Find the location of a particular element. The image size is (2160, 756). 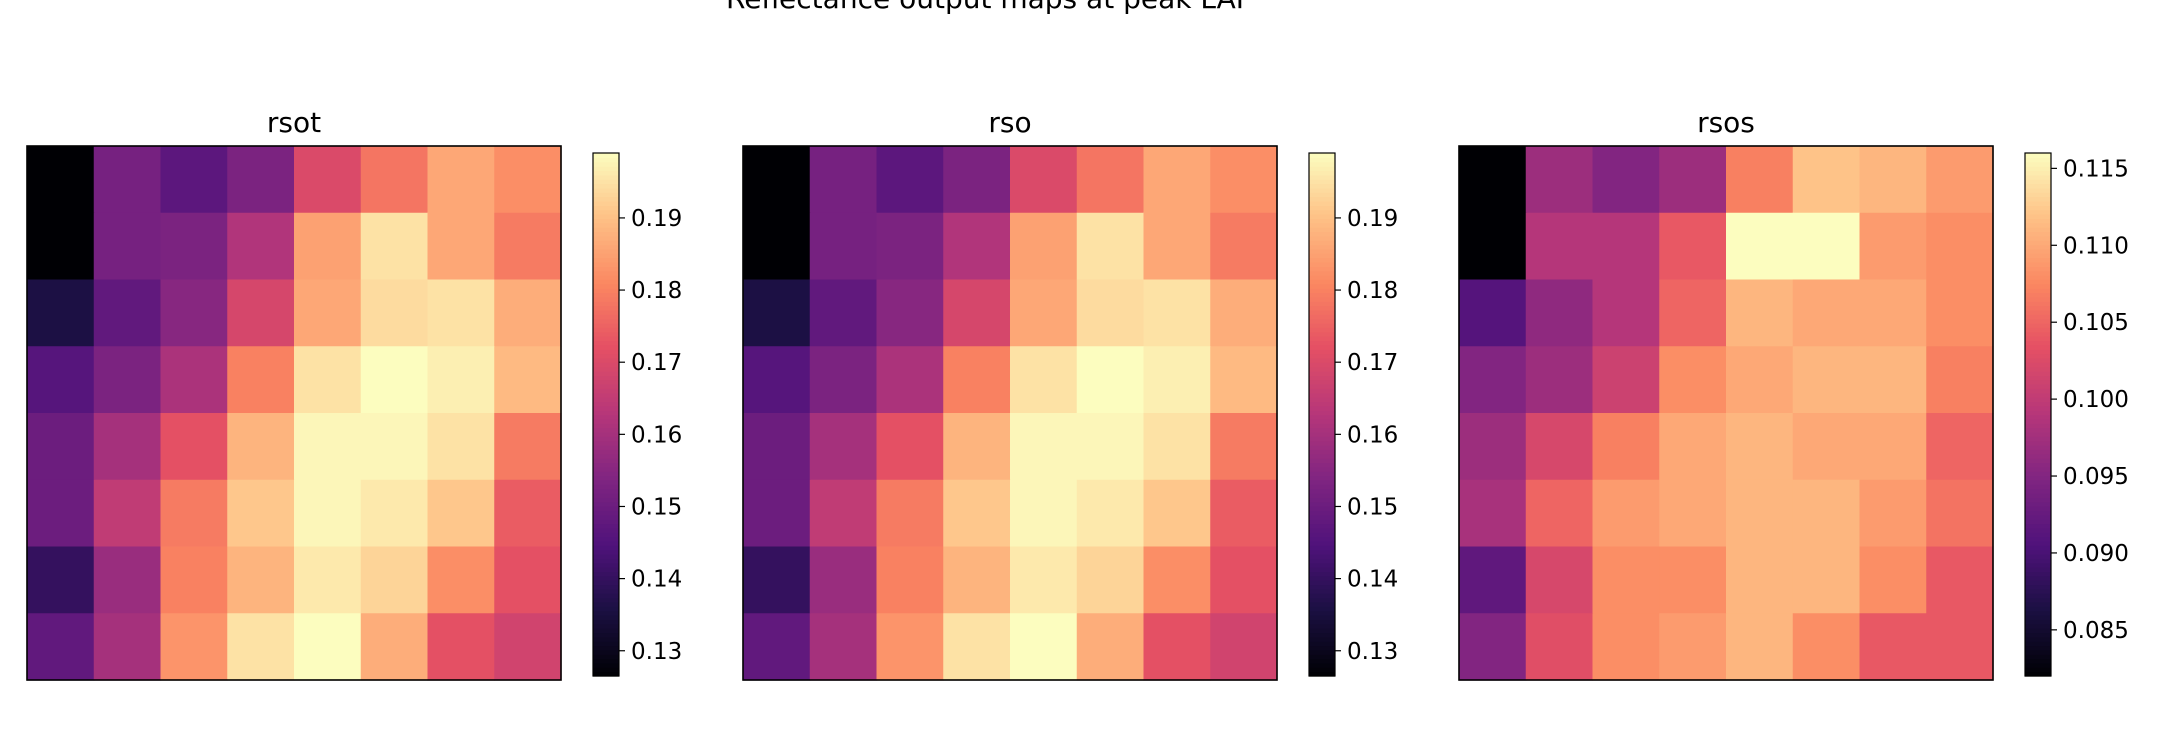

colorbar-tick-label: 0.17 is located at coordinates (656, 363).